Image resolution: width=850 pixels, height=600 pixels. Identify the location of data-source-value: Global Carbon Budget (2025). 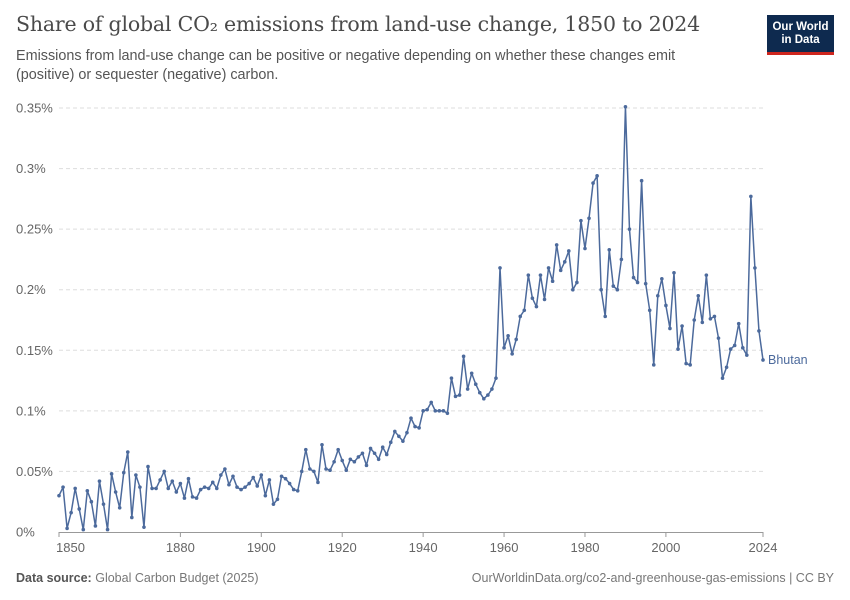
(177, 578).